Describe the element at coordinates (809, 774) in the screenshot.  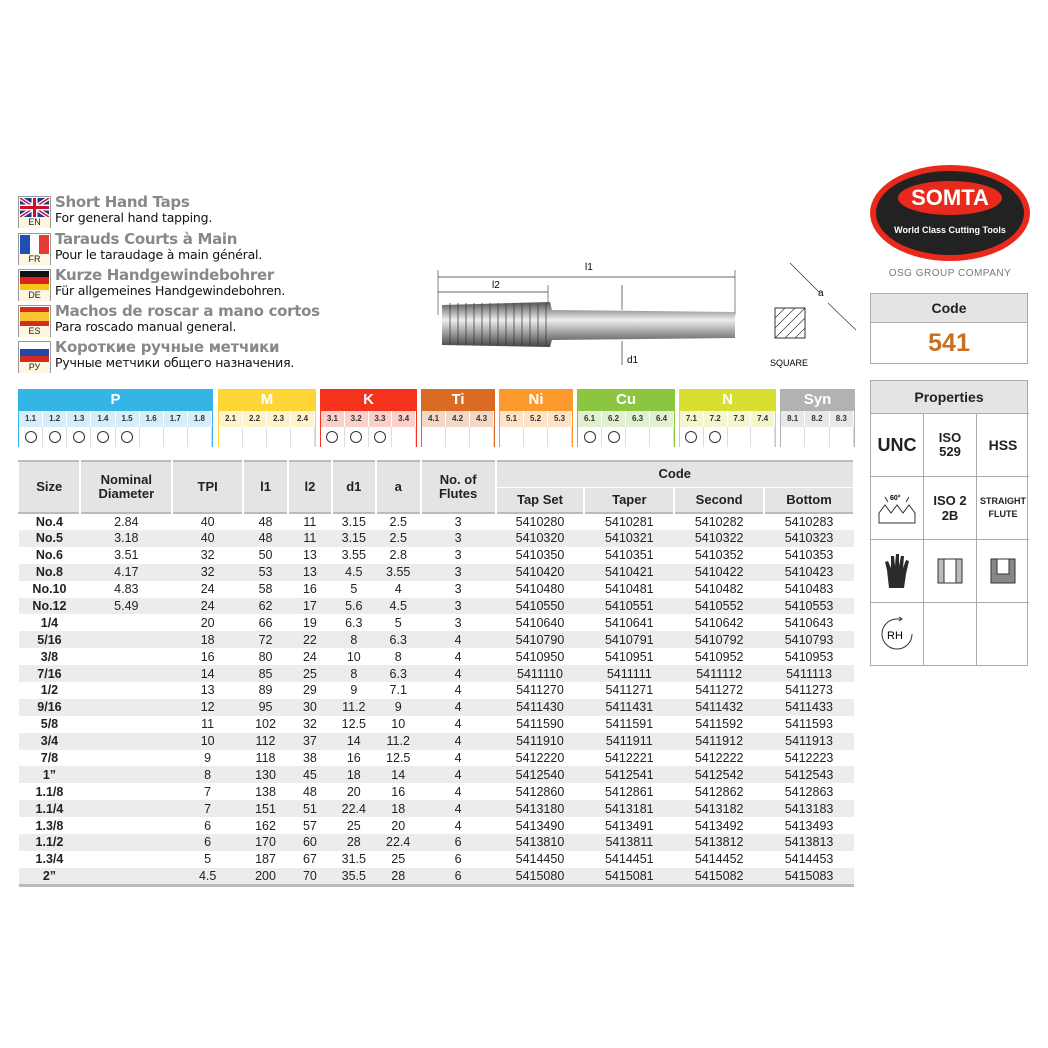
I see `cell-code-bottom: 5412543` at that location.